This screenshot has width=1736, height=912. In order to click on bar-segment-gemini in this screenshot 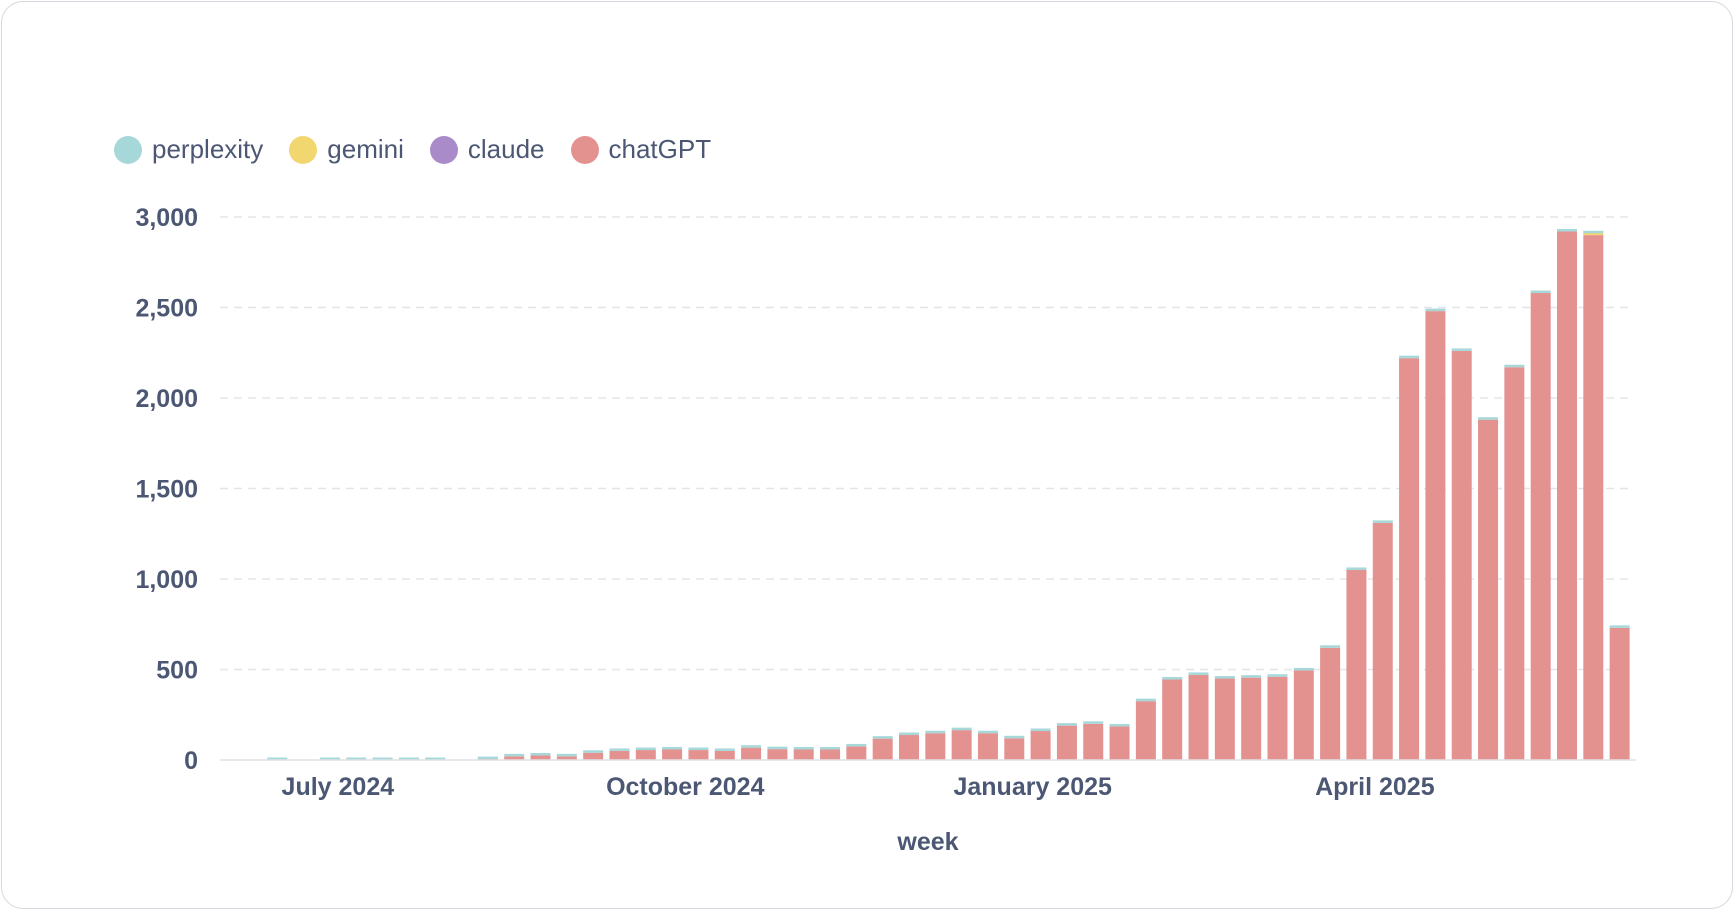, I will do `click(1593, 234)`.